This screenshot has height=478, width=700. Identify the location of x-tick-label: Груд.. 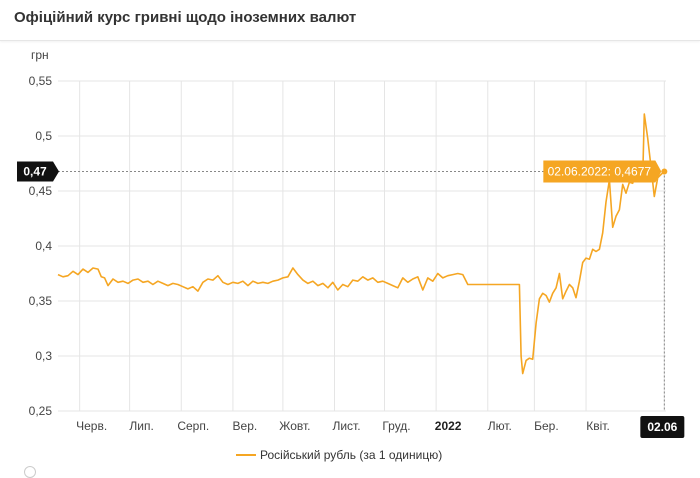
(396, 426).